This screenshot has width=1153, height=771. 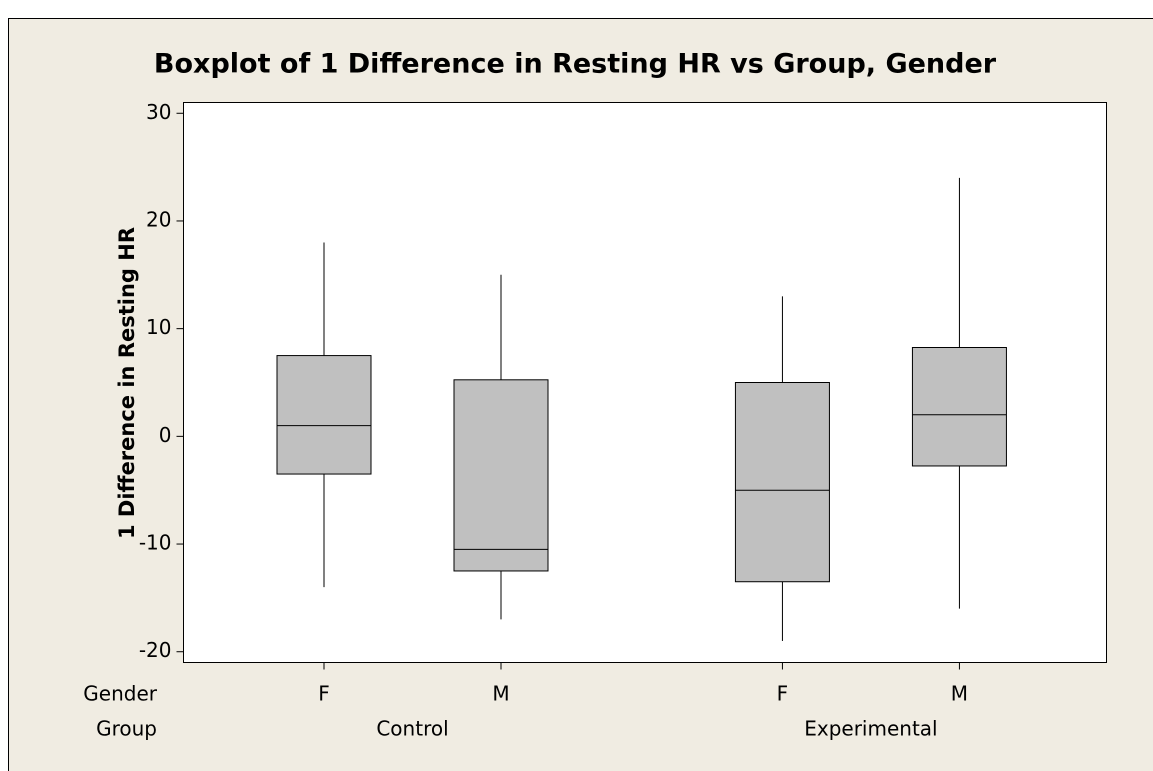 What do you see at coordinates (127, 383) in the screenshot?
I see `y-axis-label: 1 Difference in Resting HR` at bounding box center [127, 383].